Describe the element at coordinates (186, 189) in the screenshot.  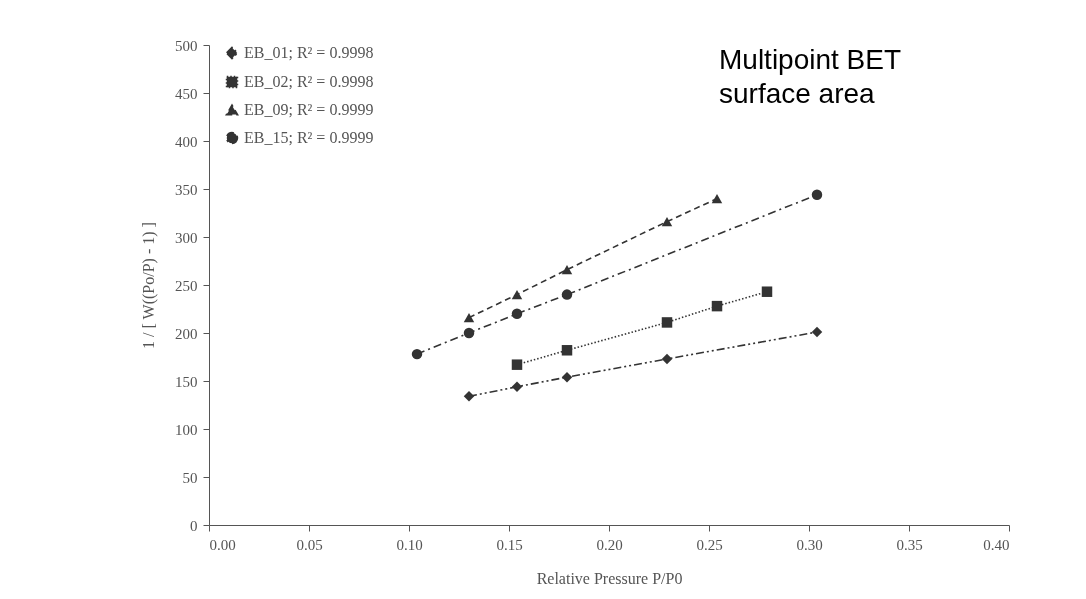
I see `y-tick-label: 350` at that location.